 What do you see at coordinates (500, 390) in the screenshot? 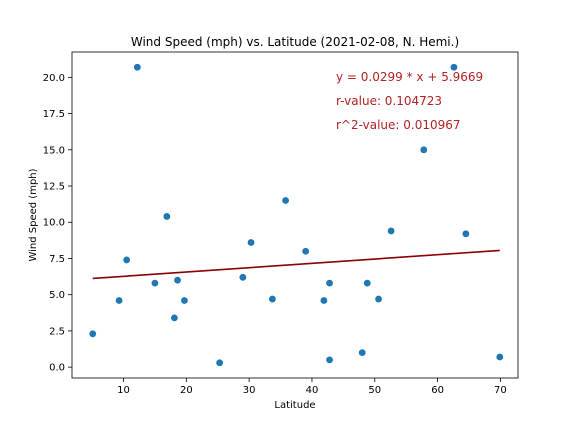
I see `x-tick-label: 70` at bounding box center [500, 390].